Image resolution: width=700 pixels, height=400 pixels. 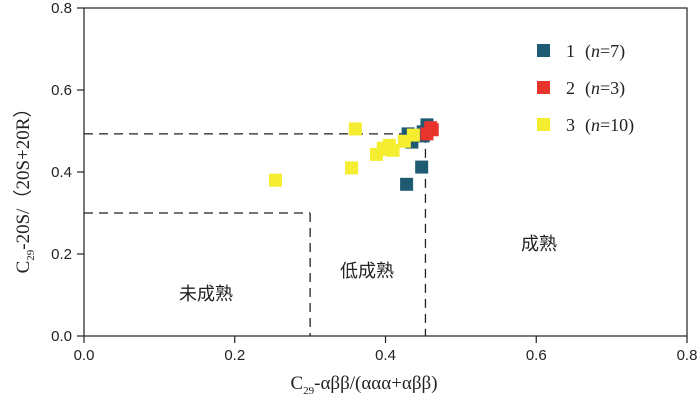 What do you see at coordinates (234, 355) in the screenshot?
I see `x-tick-label: 0.2` at bounding box center [234, 355].